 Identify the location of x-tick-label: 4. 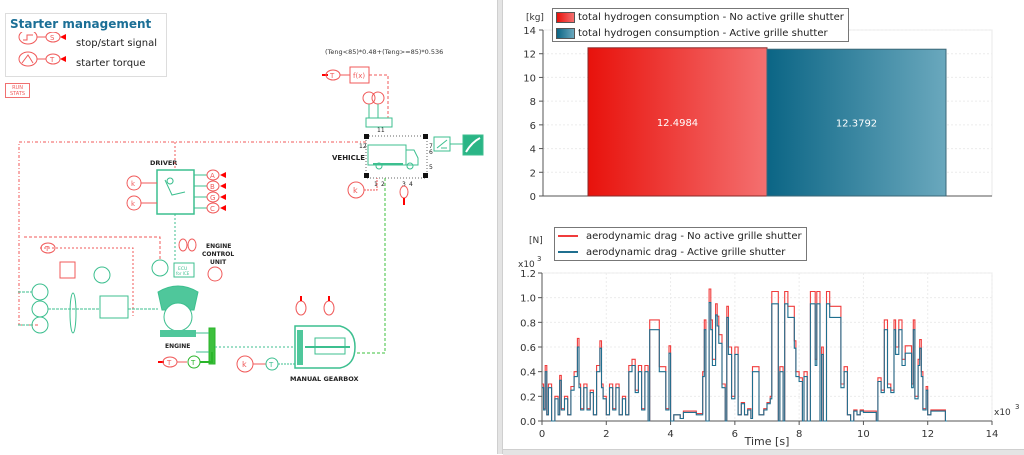
(670, 434).